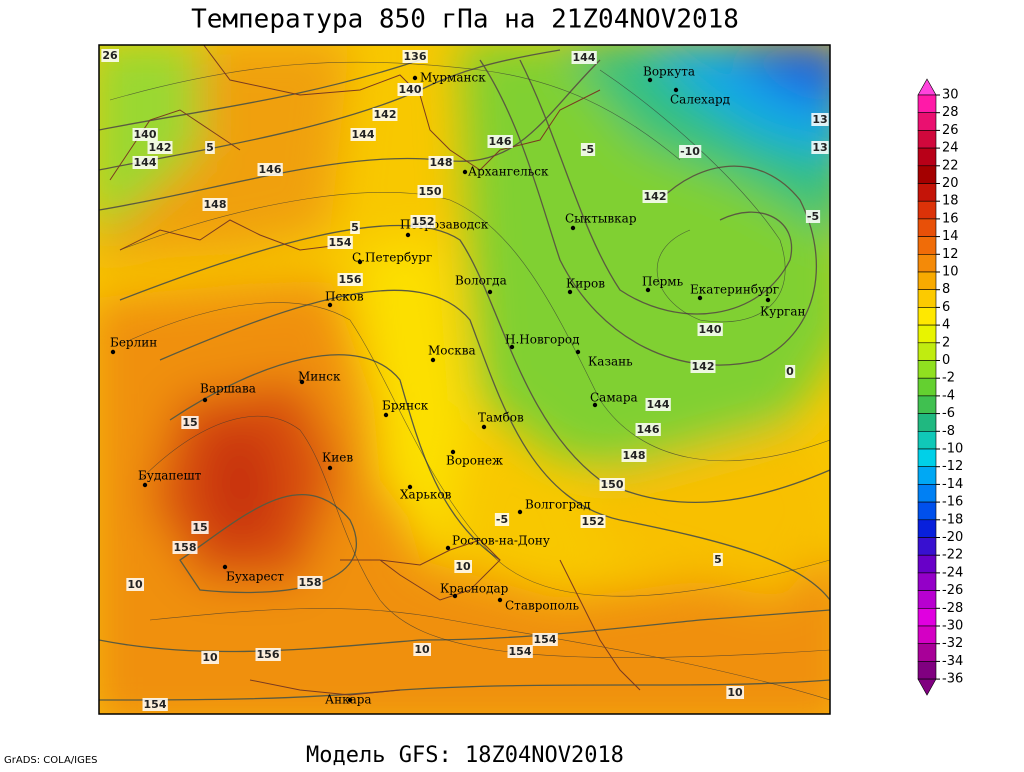  Describe the element at coordinates (669, 72) in the screenshot. I see `city-label: Воркута` at that location.